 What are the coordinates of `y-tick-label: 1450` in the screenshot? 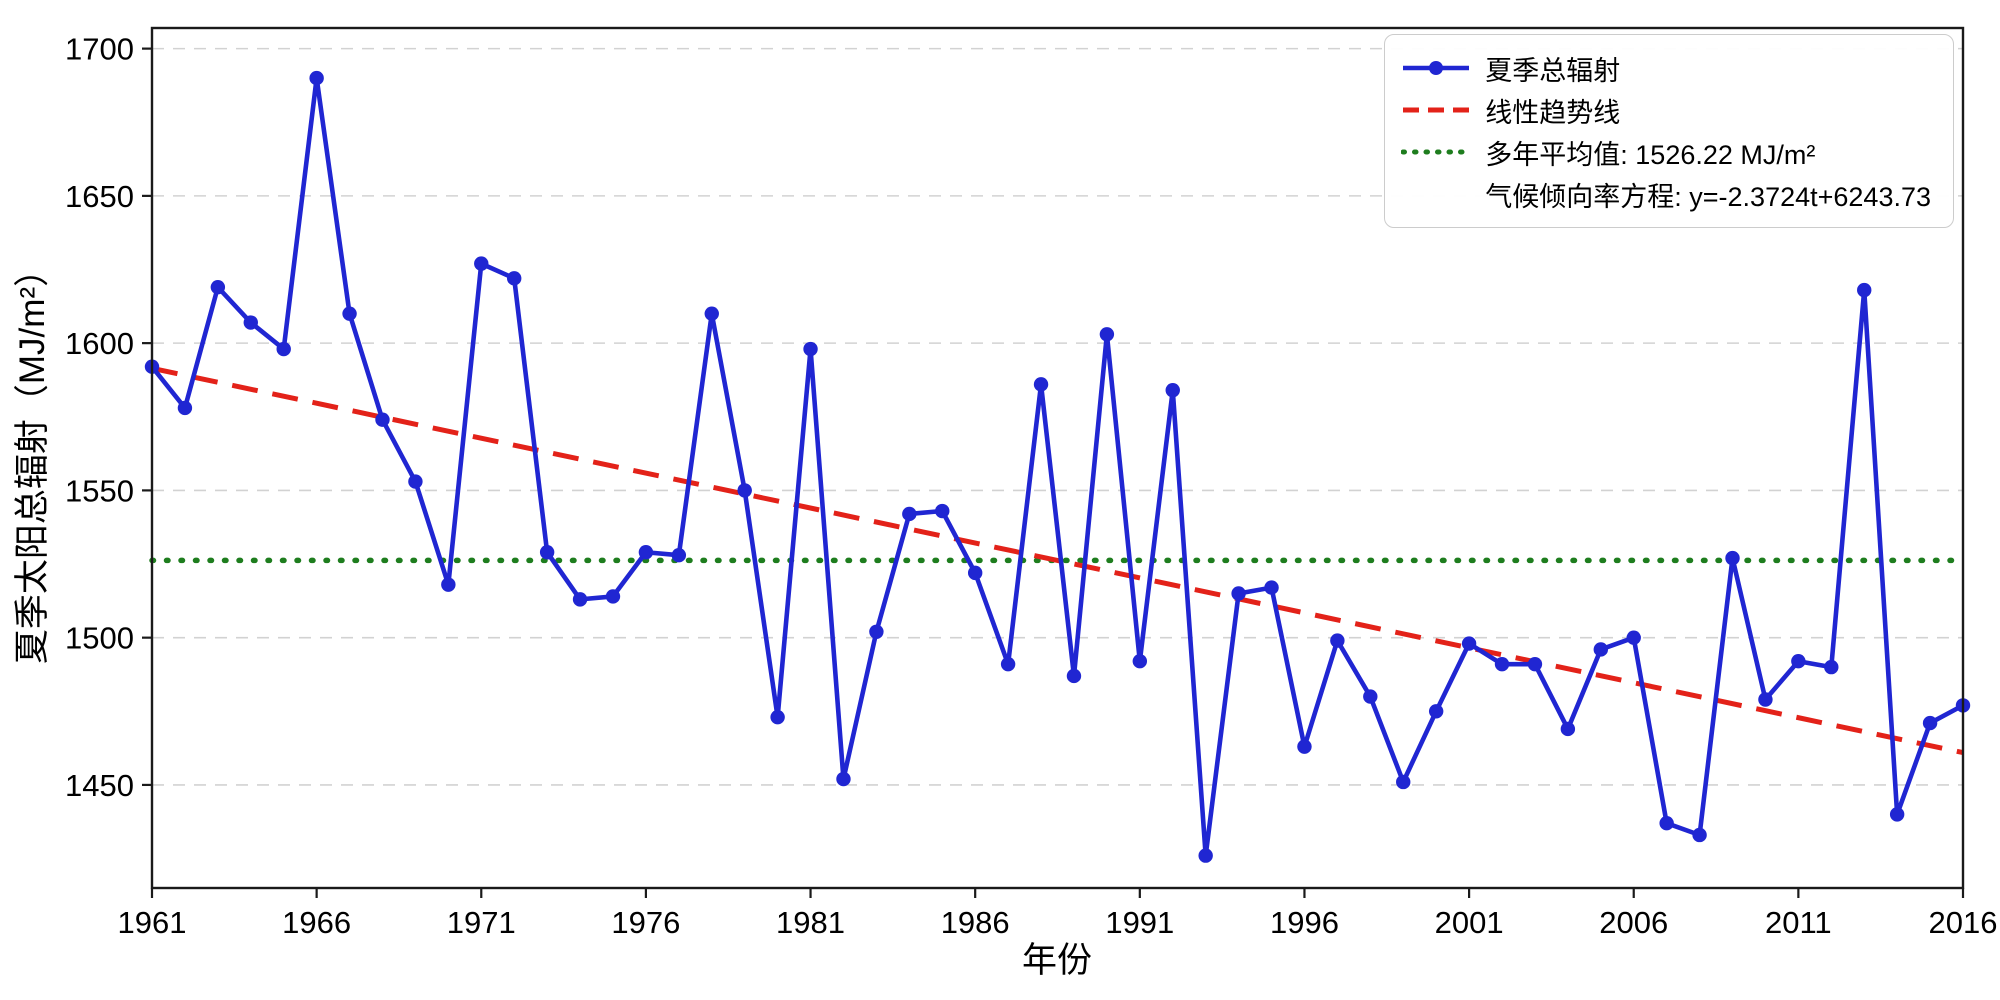 It's located at (99, 785).